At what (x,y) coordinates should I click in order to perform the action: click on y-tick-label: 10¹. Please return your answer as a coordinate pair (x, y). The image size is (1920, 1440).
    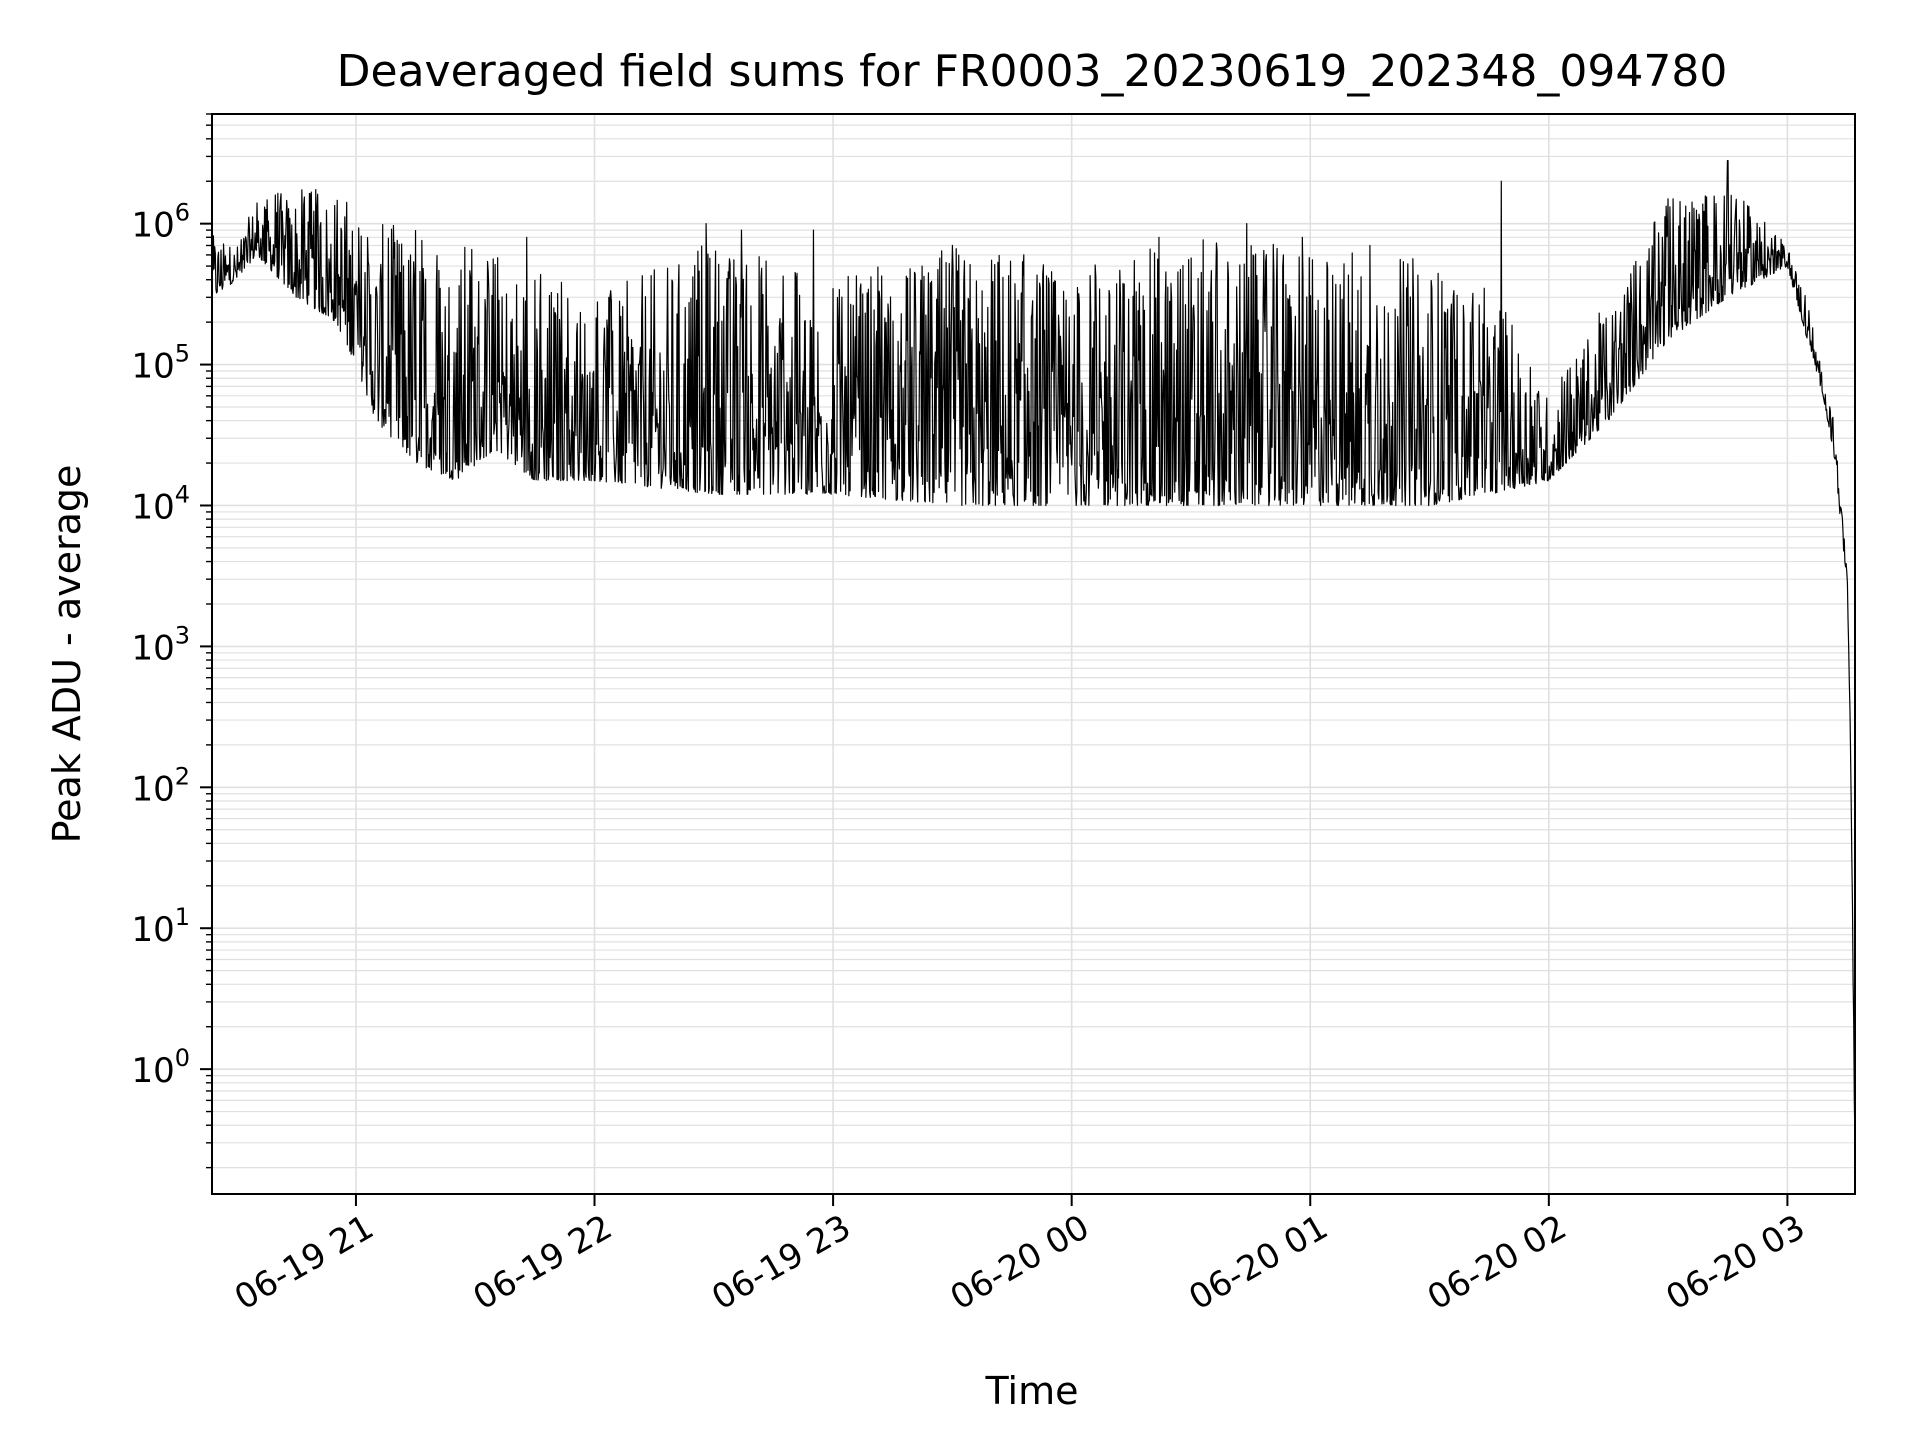
    Looking at the image, I should click on (160, 926).